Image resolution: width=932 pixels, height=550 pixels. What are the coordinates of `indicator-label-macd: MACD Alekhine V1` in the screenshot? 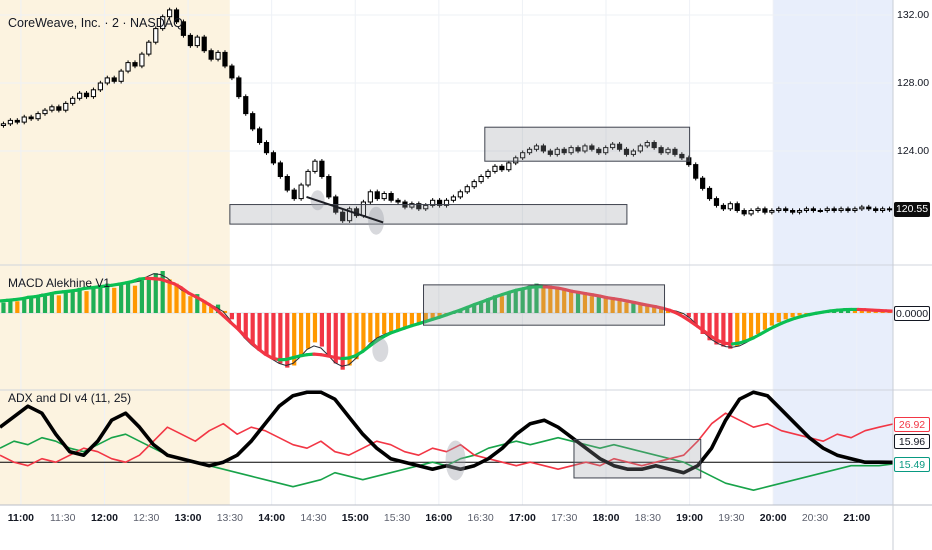 It's located at (59, 283).